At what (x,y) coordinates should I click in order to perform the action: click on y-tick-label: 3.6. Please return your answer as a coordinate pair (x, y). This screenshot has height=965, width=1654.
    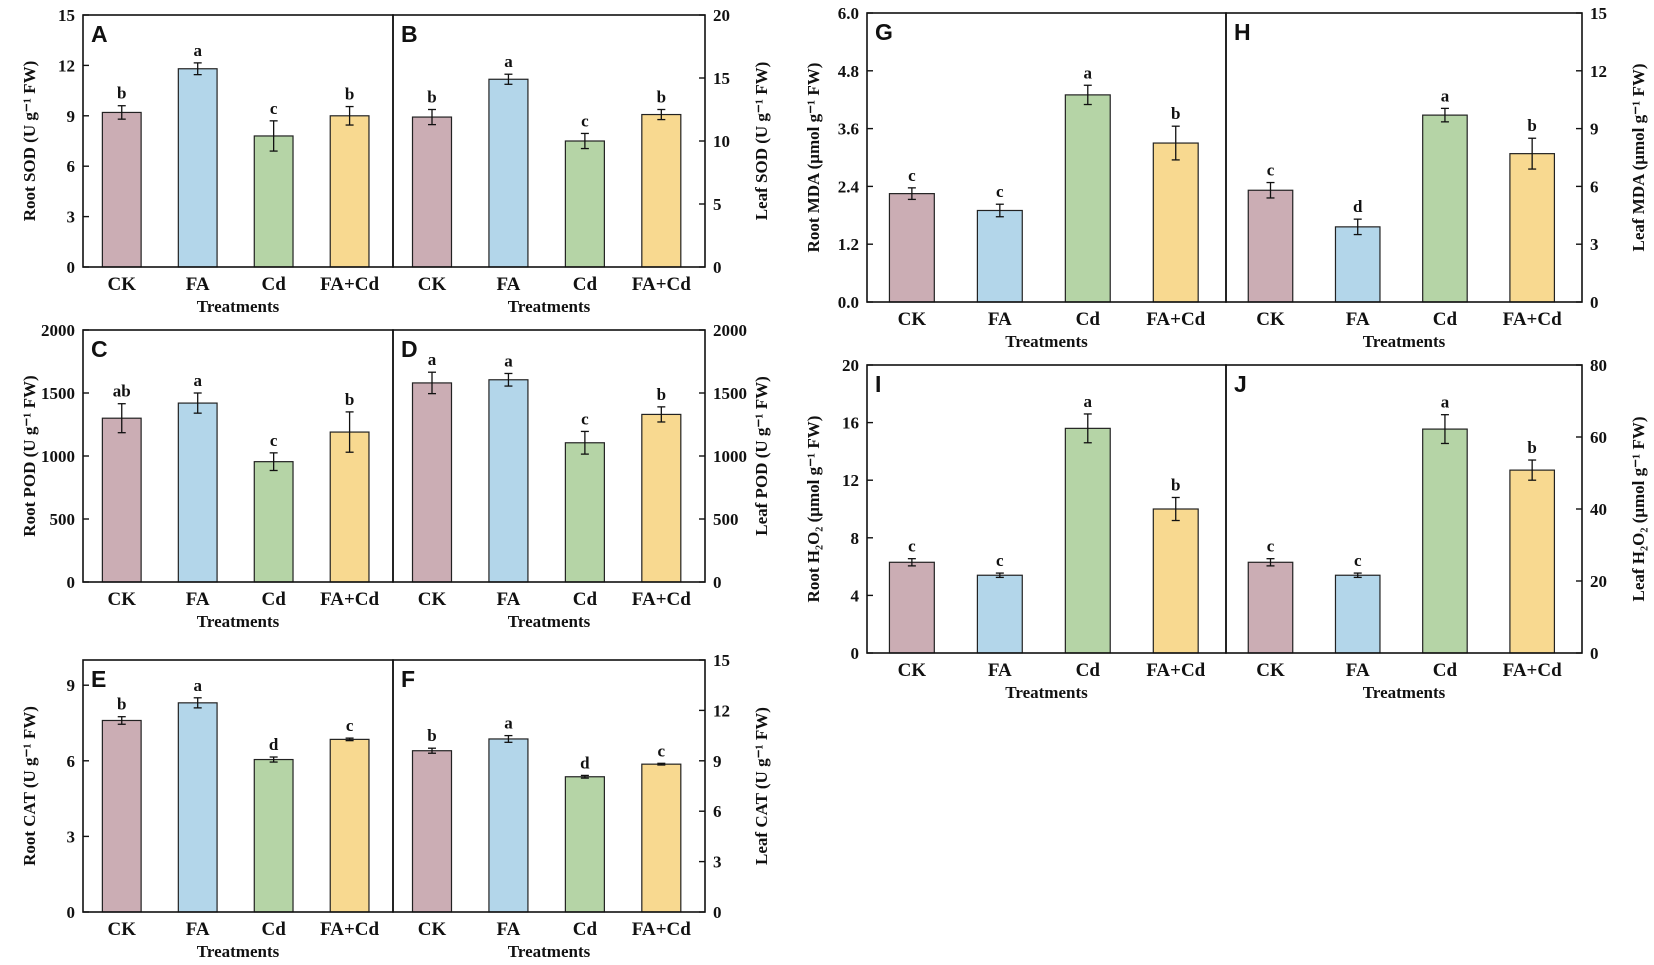
    Looking at the image, I should click on (848, 129).